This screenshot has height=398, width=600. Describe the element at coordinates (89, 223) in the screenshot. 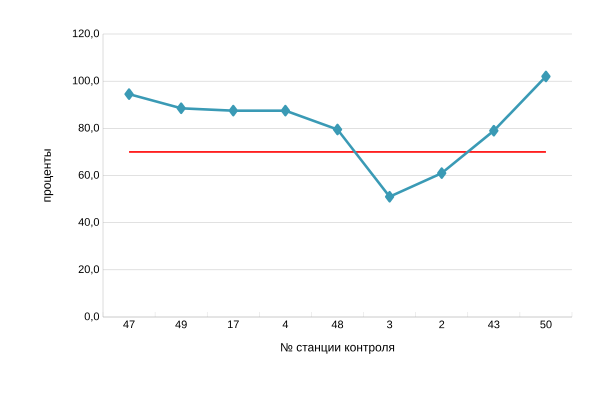

I see `y-tick-label: 40,0` at that location.